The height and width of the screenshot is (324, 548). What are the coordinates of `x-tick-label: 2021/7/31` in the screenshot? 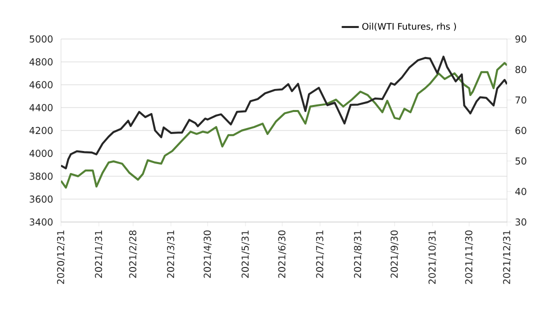 It's located at (320, 254).